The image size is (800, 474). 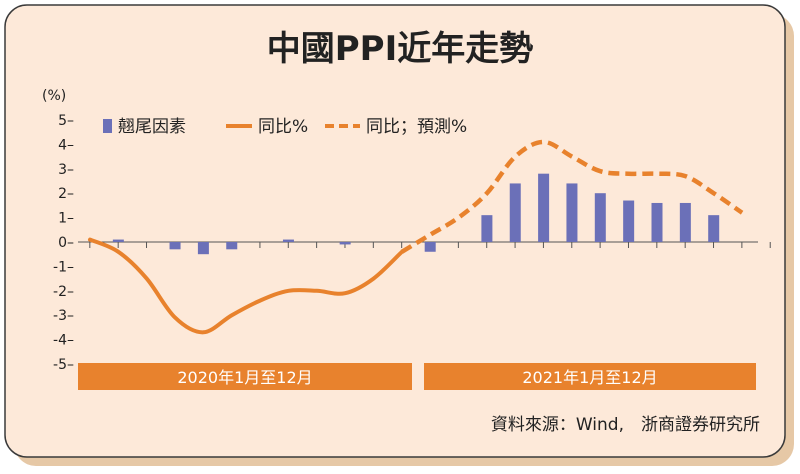 What do you see at coordinates (66, 145) in the screenshot?
I see `y-tick-label: 4–` at bounding box center [66, 145].